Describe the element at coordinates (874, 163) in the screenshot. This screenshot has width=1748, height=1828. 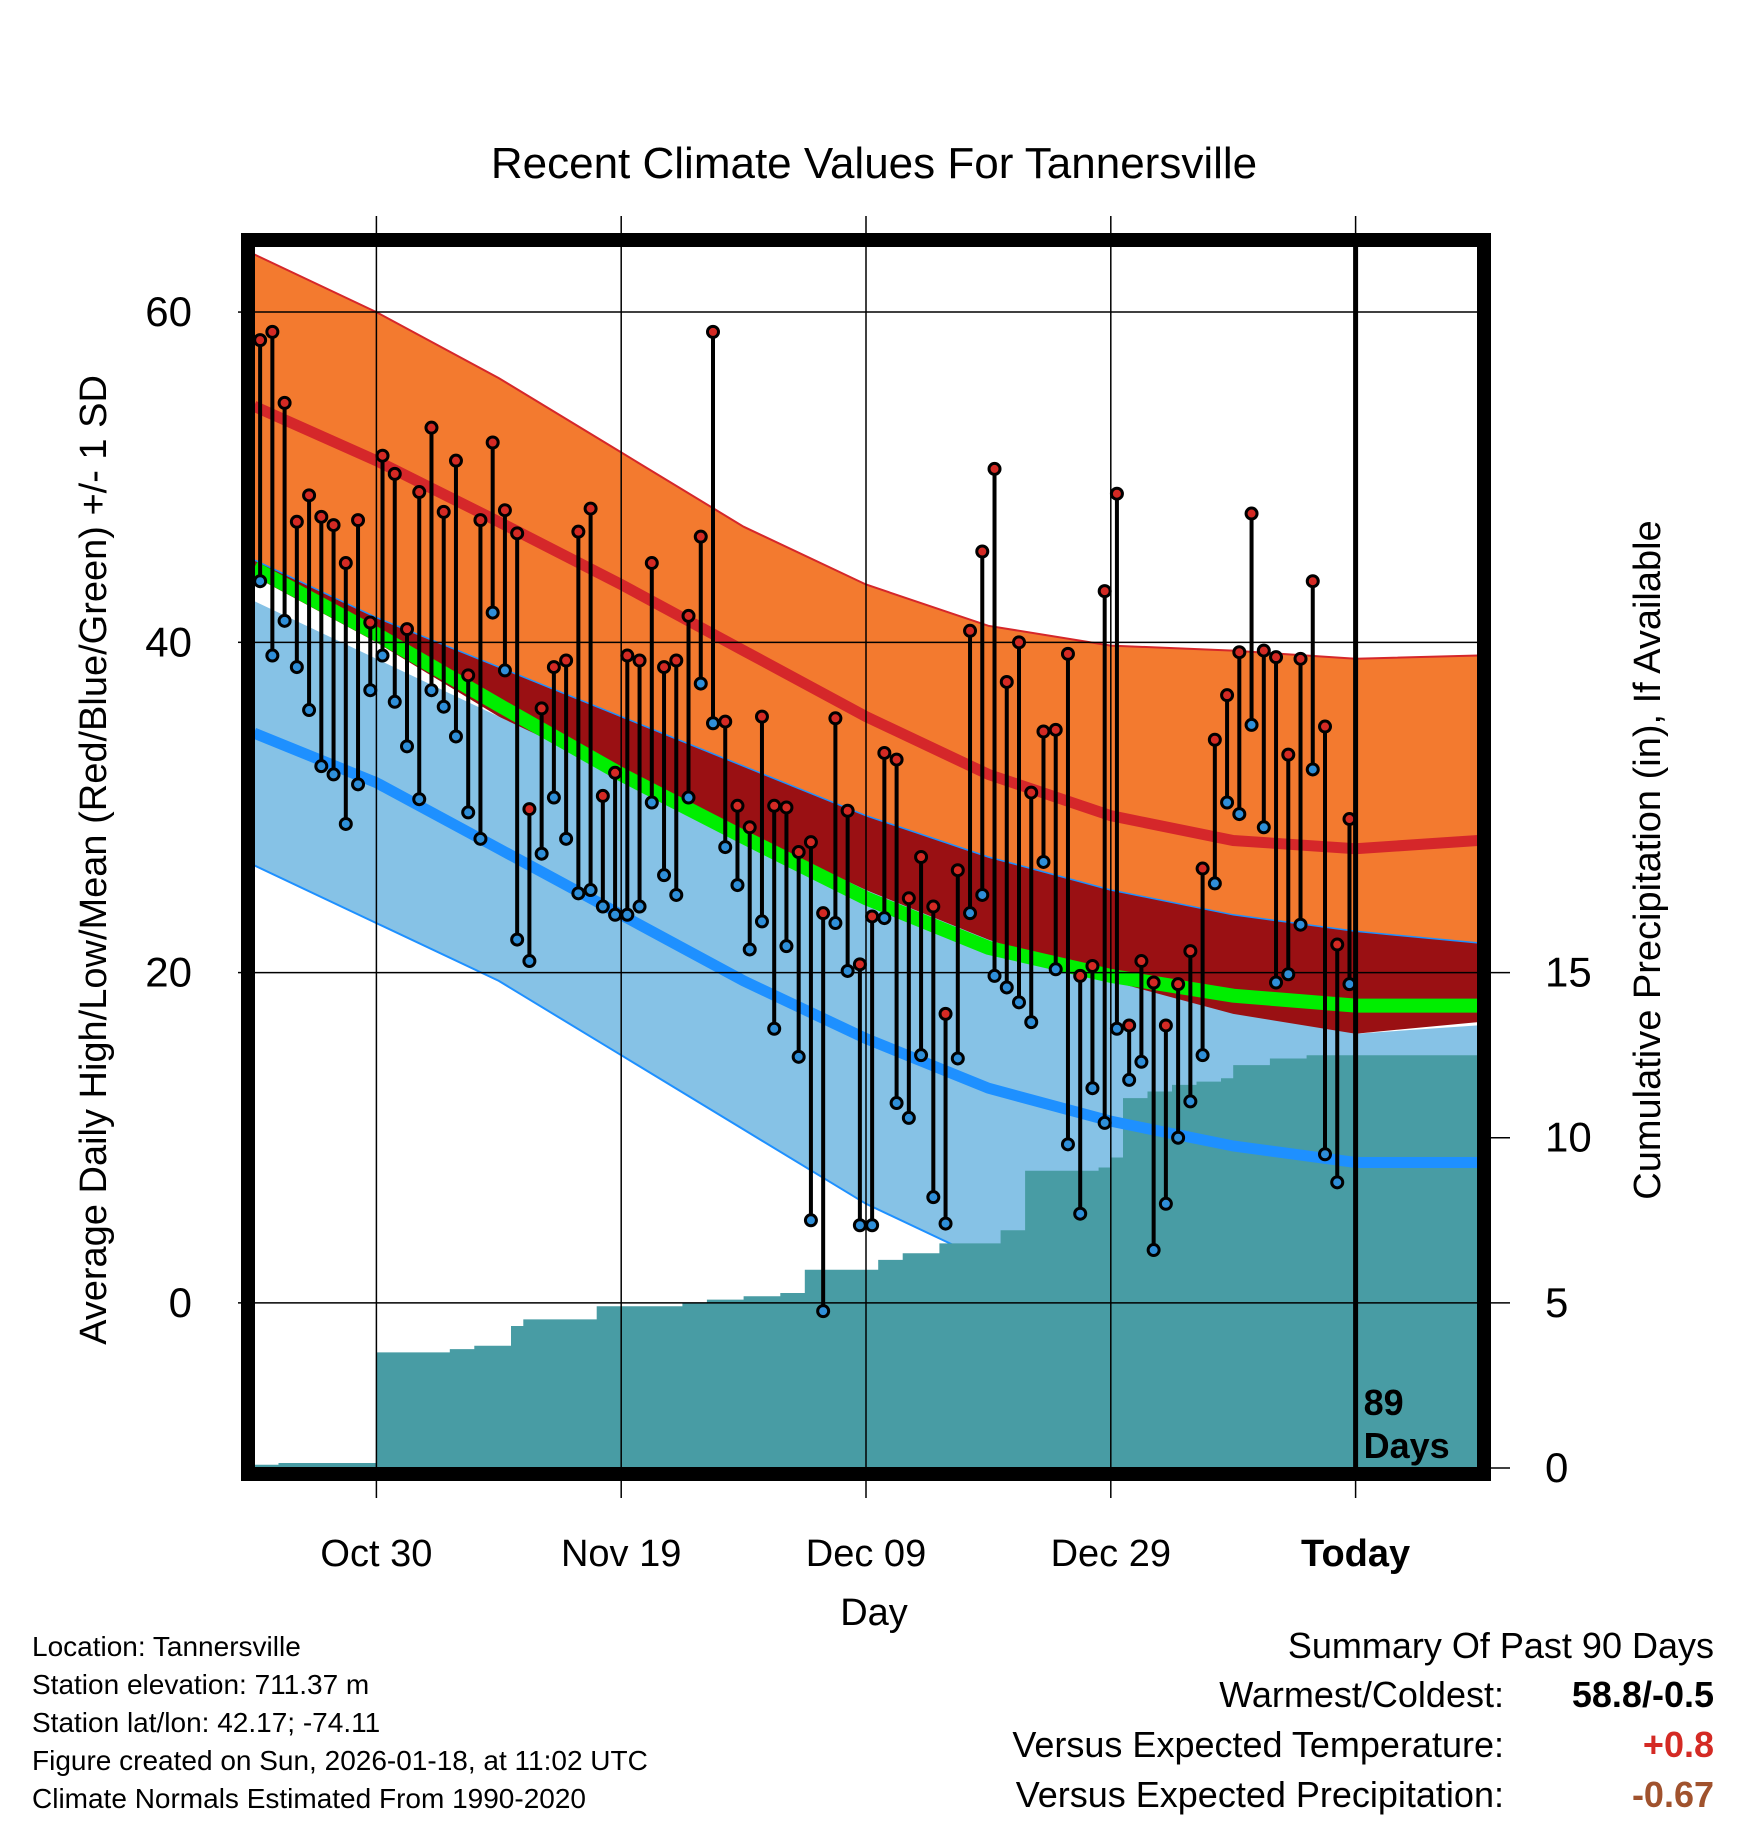
I see `chart-title: Recent Climate Values For Tannersville` at that location.